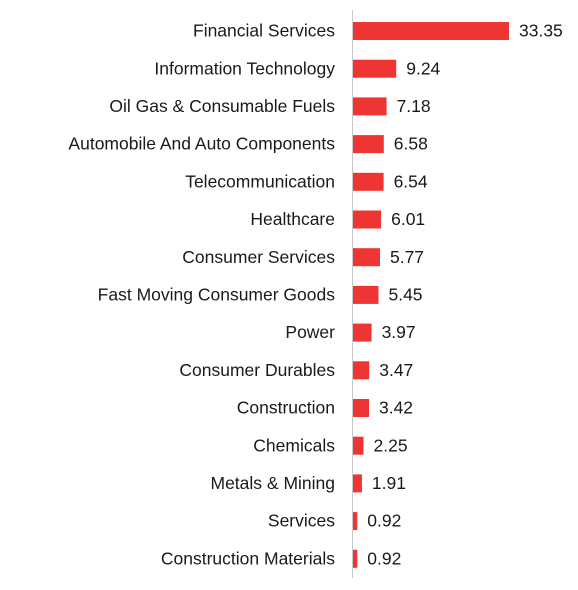 The image size is (578, 590). Describe the element at coordinates (414, 106) in the screenshot. I see `value-label: 7.18` at that location.